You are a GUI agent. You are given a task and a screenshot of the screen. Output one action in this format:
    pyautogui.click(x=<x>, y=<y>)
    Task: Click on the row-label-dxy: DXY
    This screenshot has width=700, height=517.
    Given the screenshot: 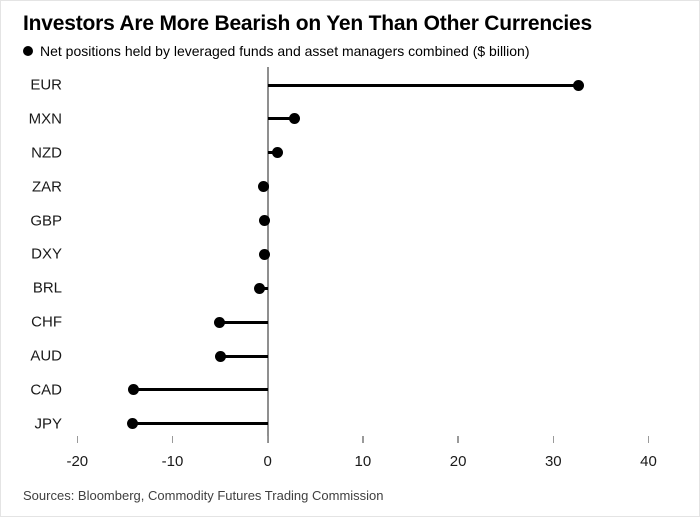 What is the action you would take?
    pyautogui.click(x=46, y=254)
    